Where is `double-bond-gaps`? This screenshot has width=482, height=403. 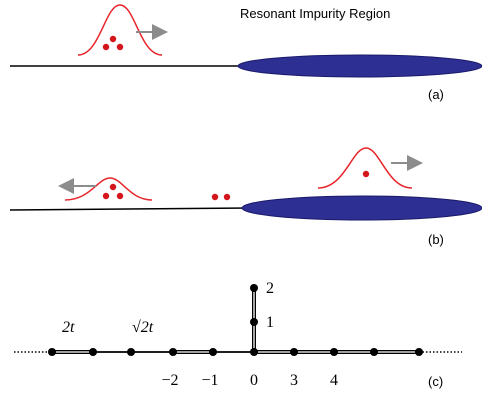 double-bond-gaps is located at coordinates (235, 320).